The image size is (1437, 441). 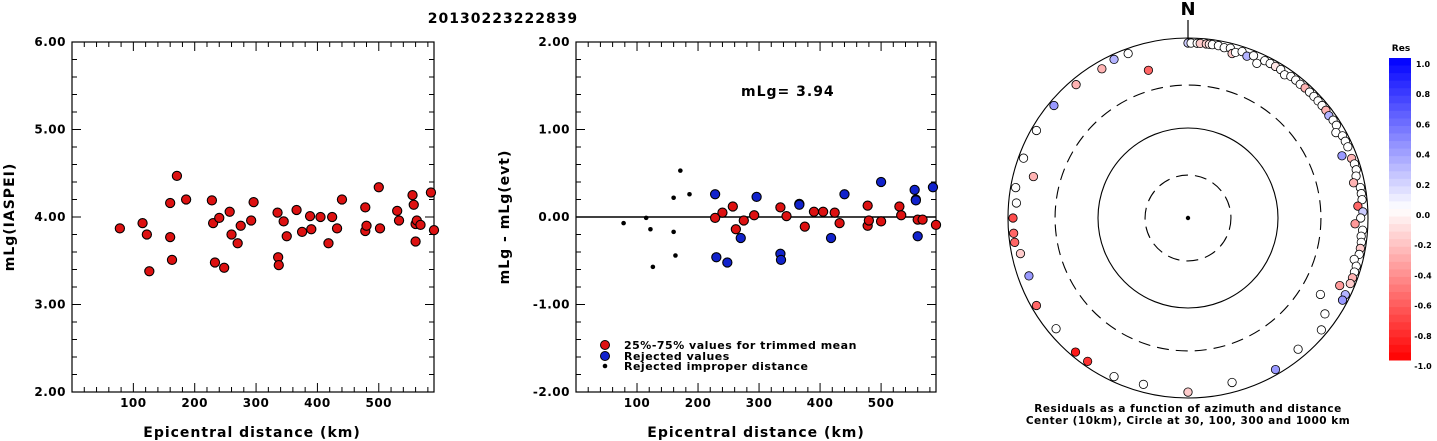 What do you see at coordinates (788, 92) in the screenshot?
I see `mlg-annotation: mLg= 3.94` at bounding box center [788, 92].